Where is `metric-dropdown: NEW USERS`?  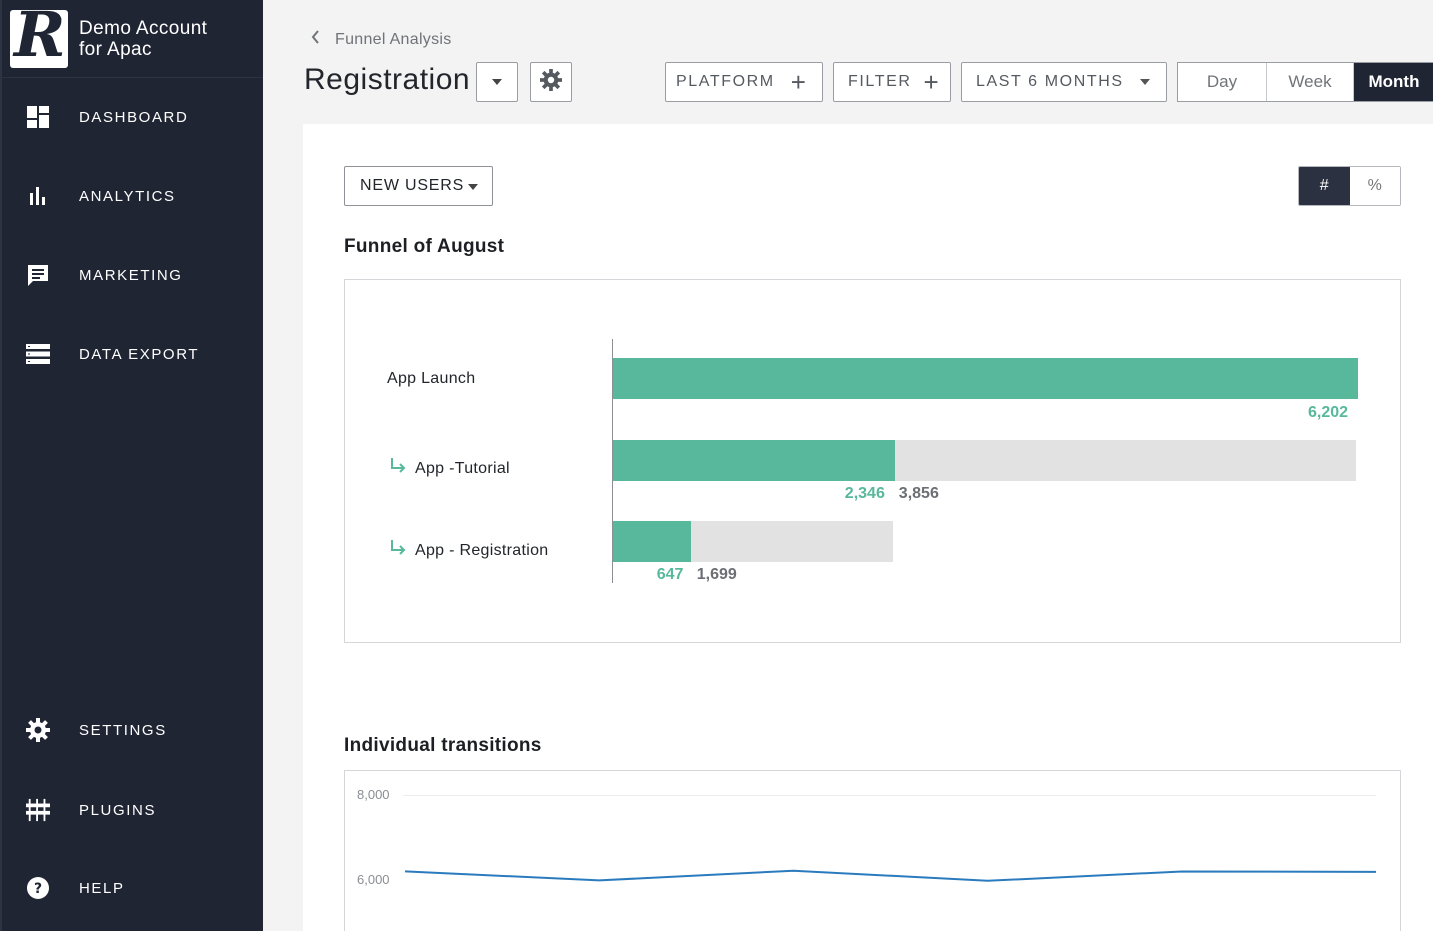
metric-dropdown: NEW USERS is located at coordinates (418, 186).